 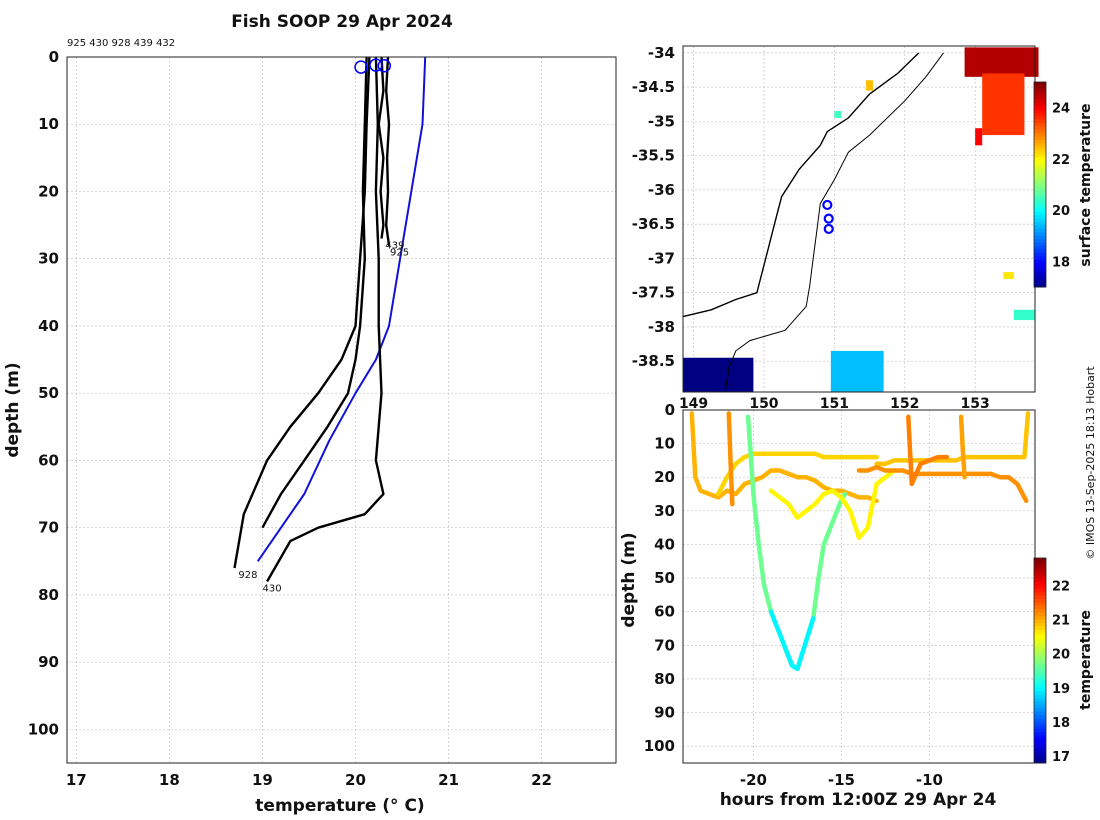 What do you see at coordinates (1061, 160) in the screenshot?
I see `map-colorbar-tick: 22` at bounding box center [1061, 160].